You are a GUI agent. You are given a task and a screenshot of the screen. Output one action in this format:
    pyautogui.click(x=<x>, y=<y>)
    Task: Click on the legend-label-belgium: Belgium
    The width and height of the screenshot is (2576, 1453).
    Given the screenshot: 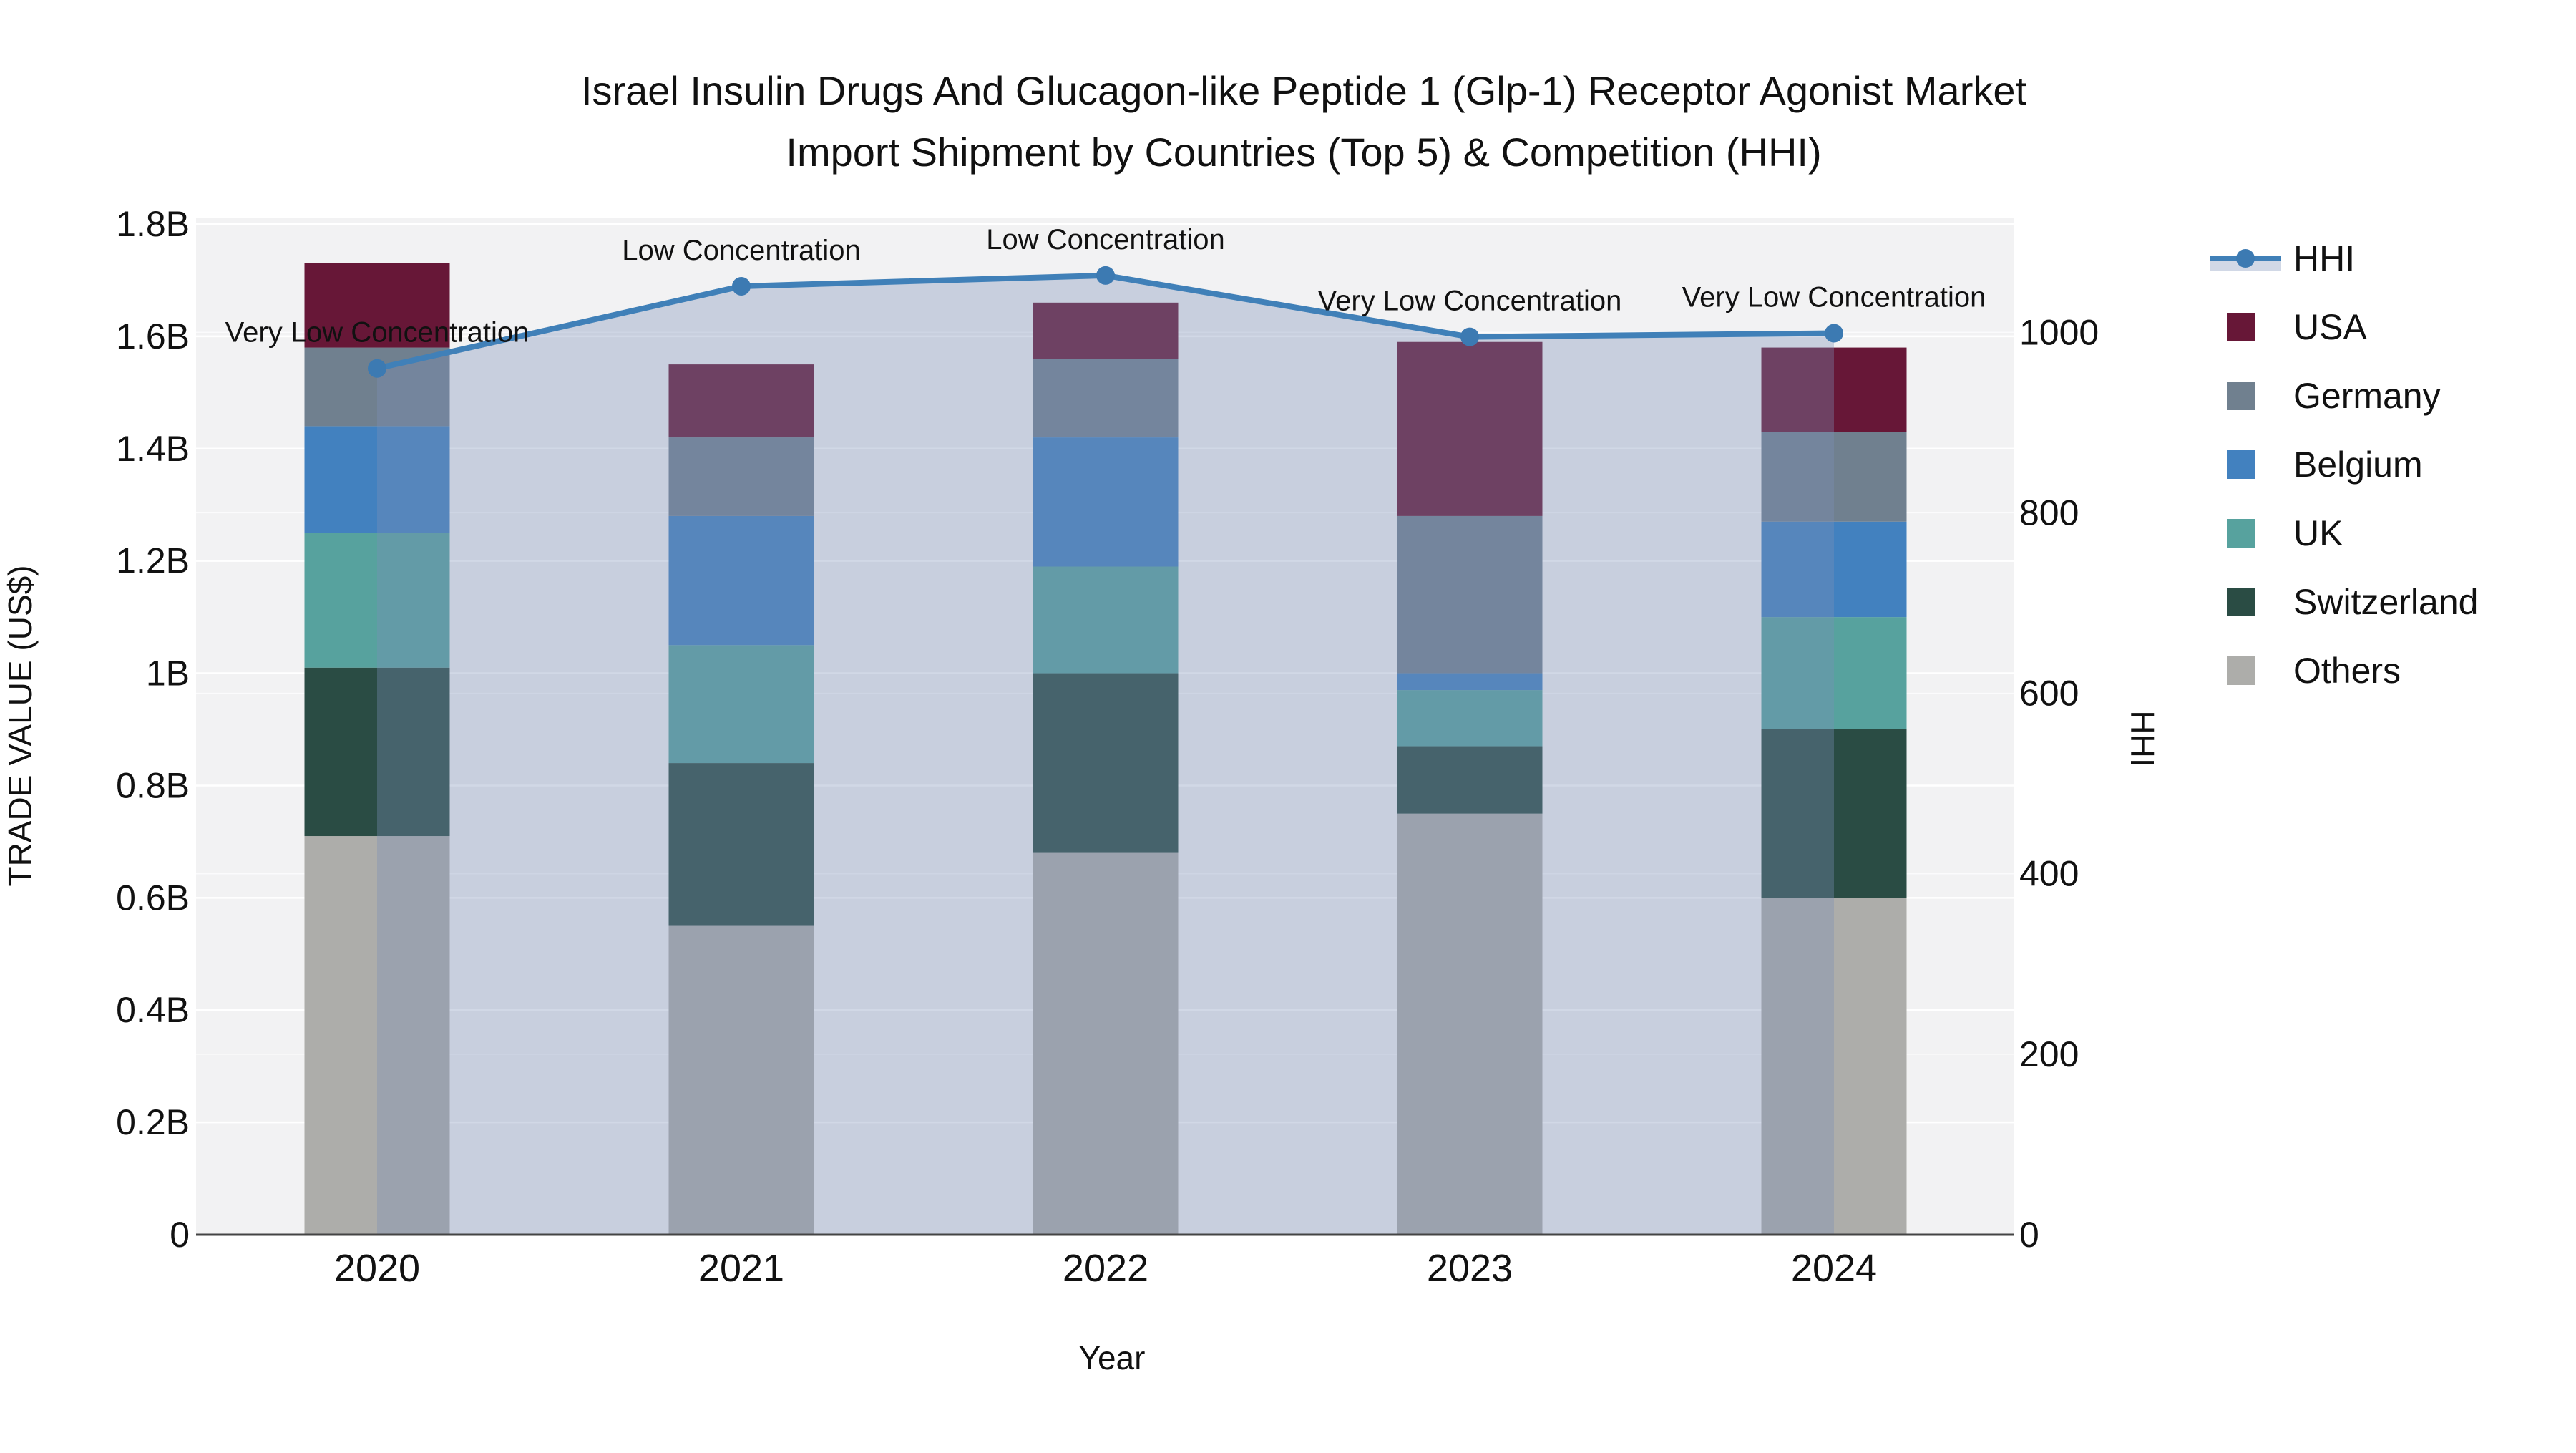 What is the action you would take?
    pyautogui.click(x=2358, y=464)
    